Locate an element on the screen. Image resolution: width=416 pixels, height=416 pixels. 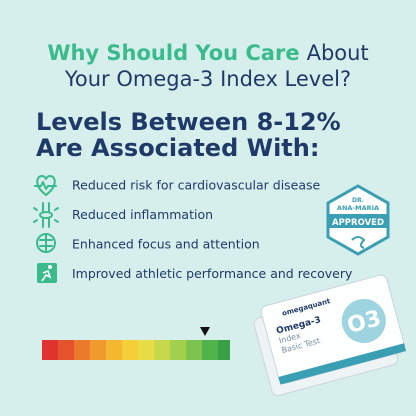
icon-brain is located at coordinates (46, 243).